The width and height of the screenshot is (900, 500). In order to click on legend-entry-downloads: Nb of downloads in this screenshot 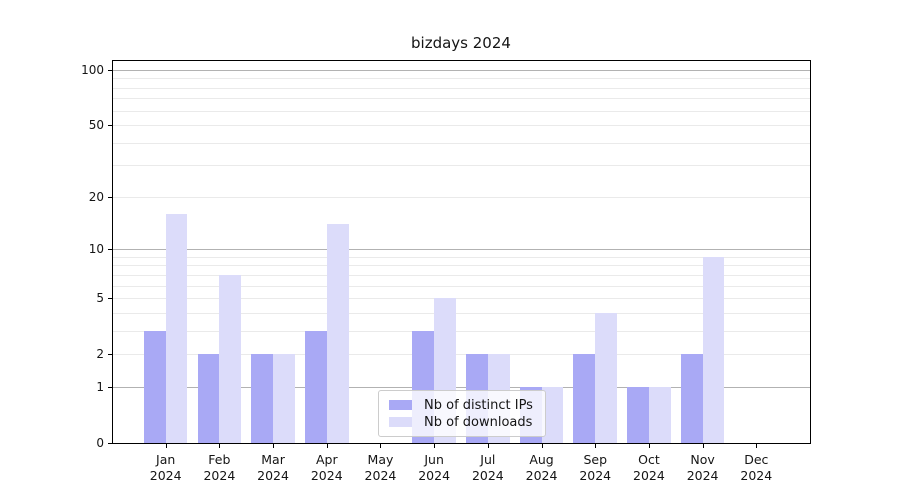, I will do `click(462, 422)`.